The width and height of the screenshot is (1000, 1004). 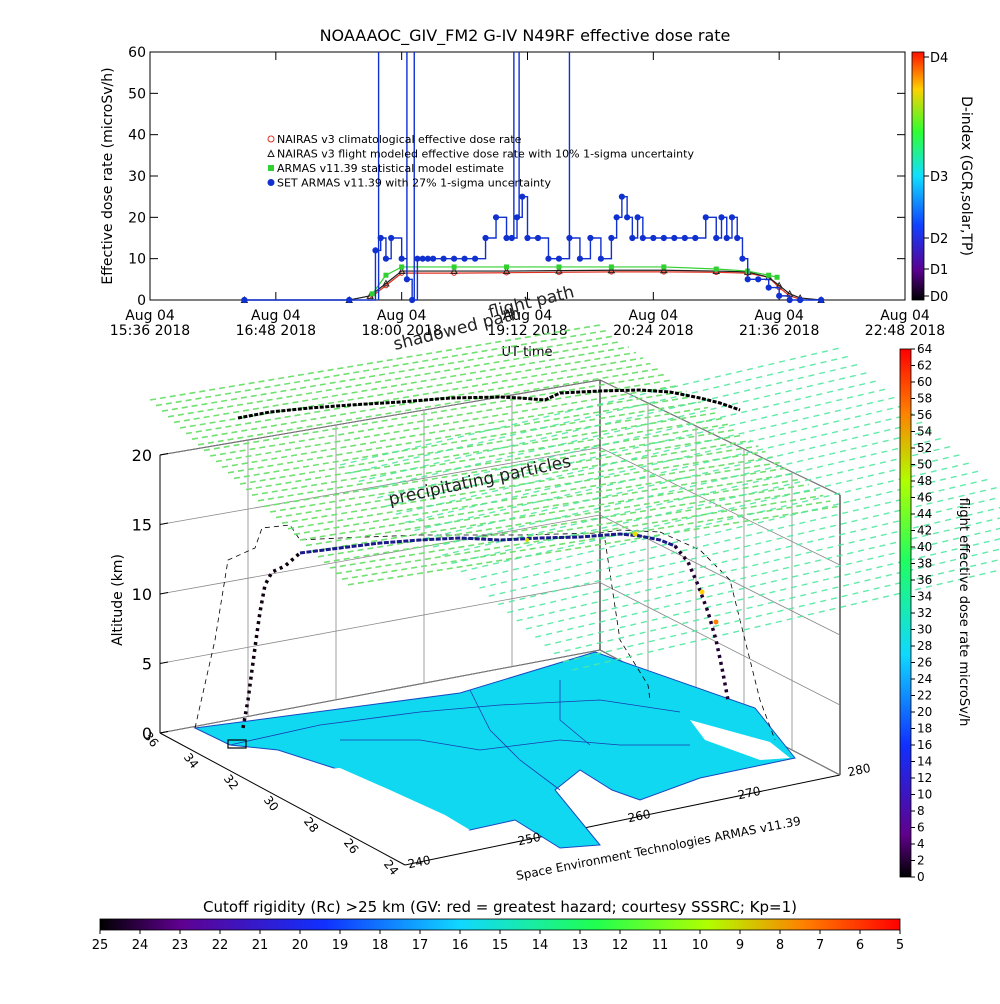 I want to click on d-index-tick-label: D1, so click(x=939, y=270).